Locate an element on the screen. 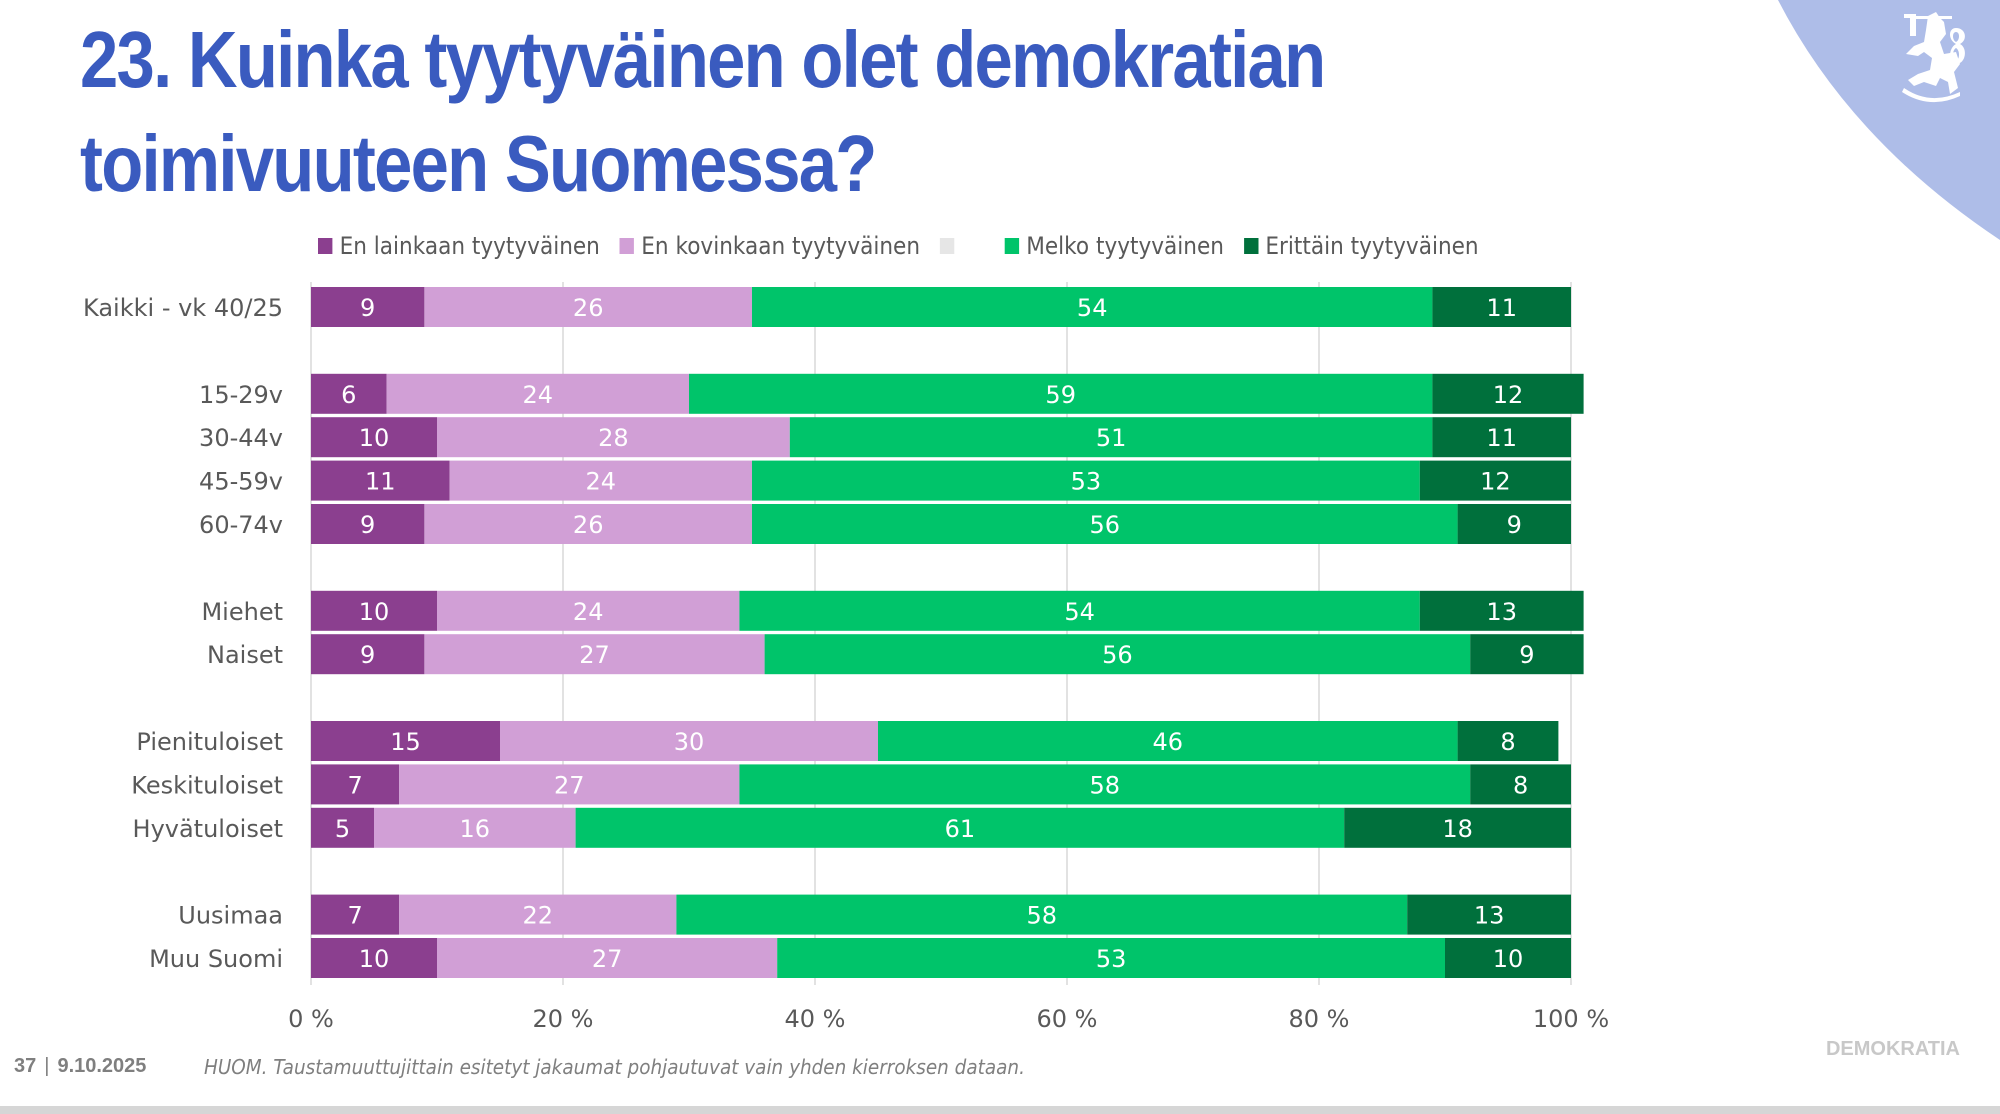  legend-item: En lainkaan tyytyväinen is located at coordinates (459, 246).